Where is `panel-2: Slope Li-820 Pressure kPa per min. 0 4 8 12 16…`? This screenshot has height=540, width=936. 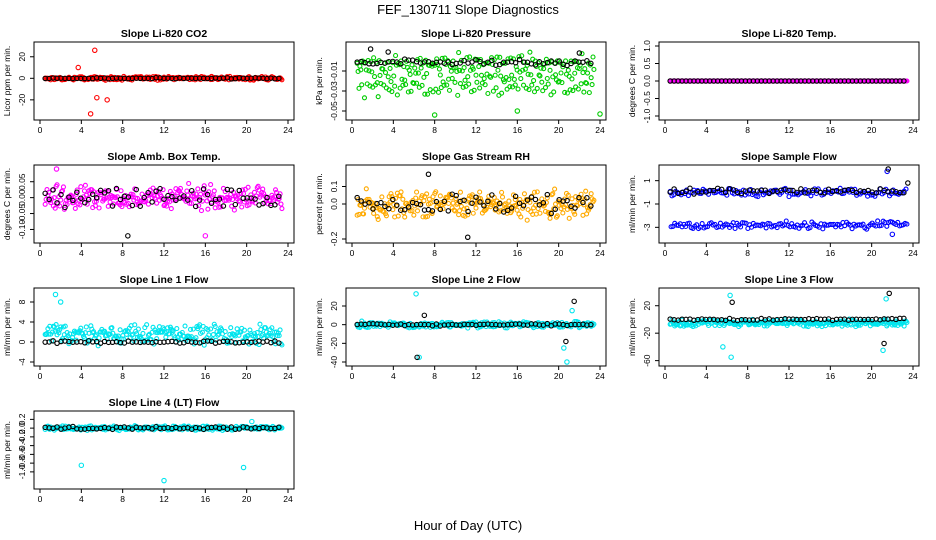
panel-2: Slope Li-820 Pressure kPa per min. 0 4 8 12 16… is located at coordinates (460, 81).